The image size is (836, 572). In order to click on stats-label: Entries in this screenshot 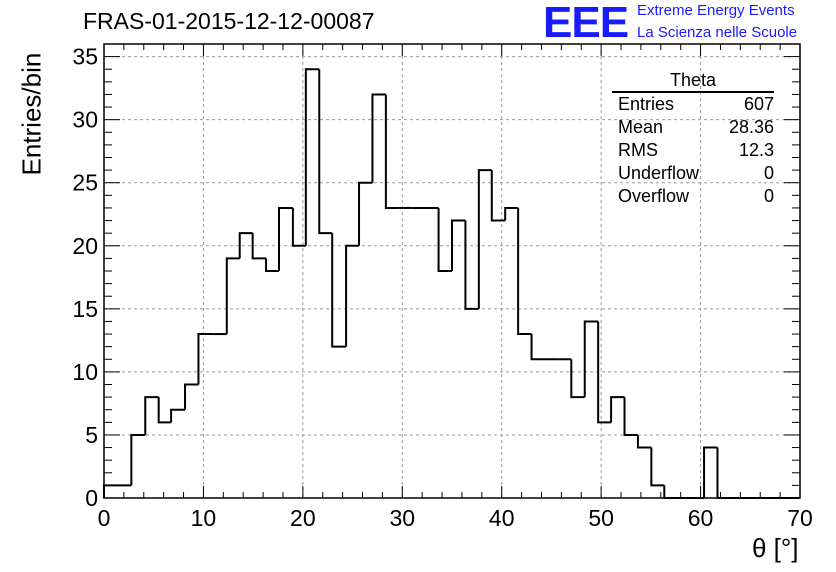, I will do `click(646, 104)`.